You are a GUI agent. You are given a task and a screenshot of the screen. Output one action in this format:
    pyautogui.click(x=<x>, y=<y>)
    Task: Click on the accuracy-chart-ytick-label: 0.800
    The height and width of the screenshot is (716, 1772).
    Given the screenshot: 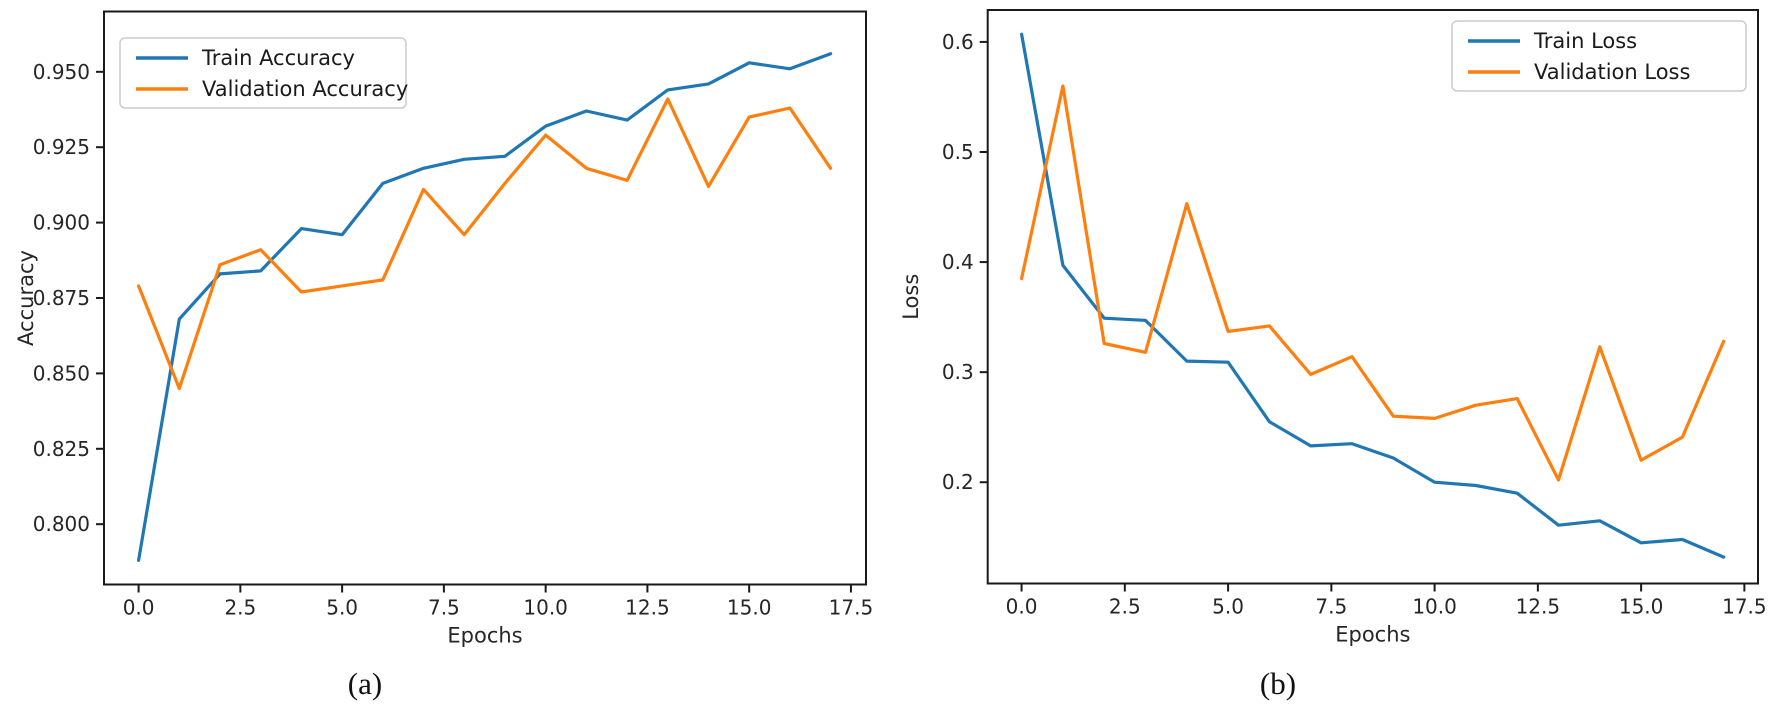 What is the action you would take?
    pyautogui.click(x=61, y=524)
    